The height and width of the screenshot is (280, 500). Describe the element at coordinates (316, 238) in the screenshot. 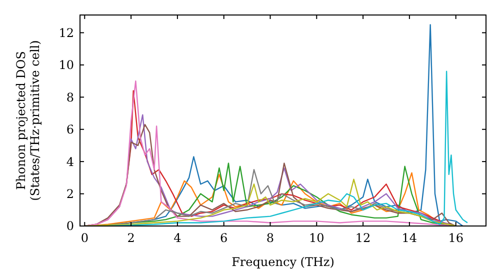

I see `x-tick-label: 10` at that location.